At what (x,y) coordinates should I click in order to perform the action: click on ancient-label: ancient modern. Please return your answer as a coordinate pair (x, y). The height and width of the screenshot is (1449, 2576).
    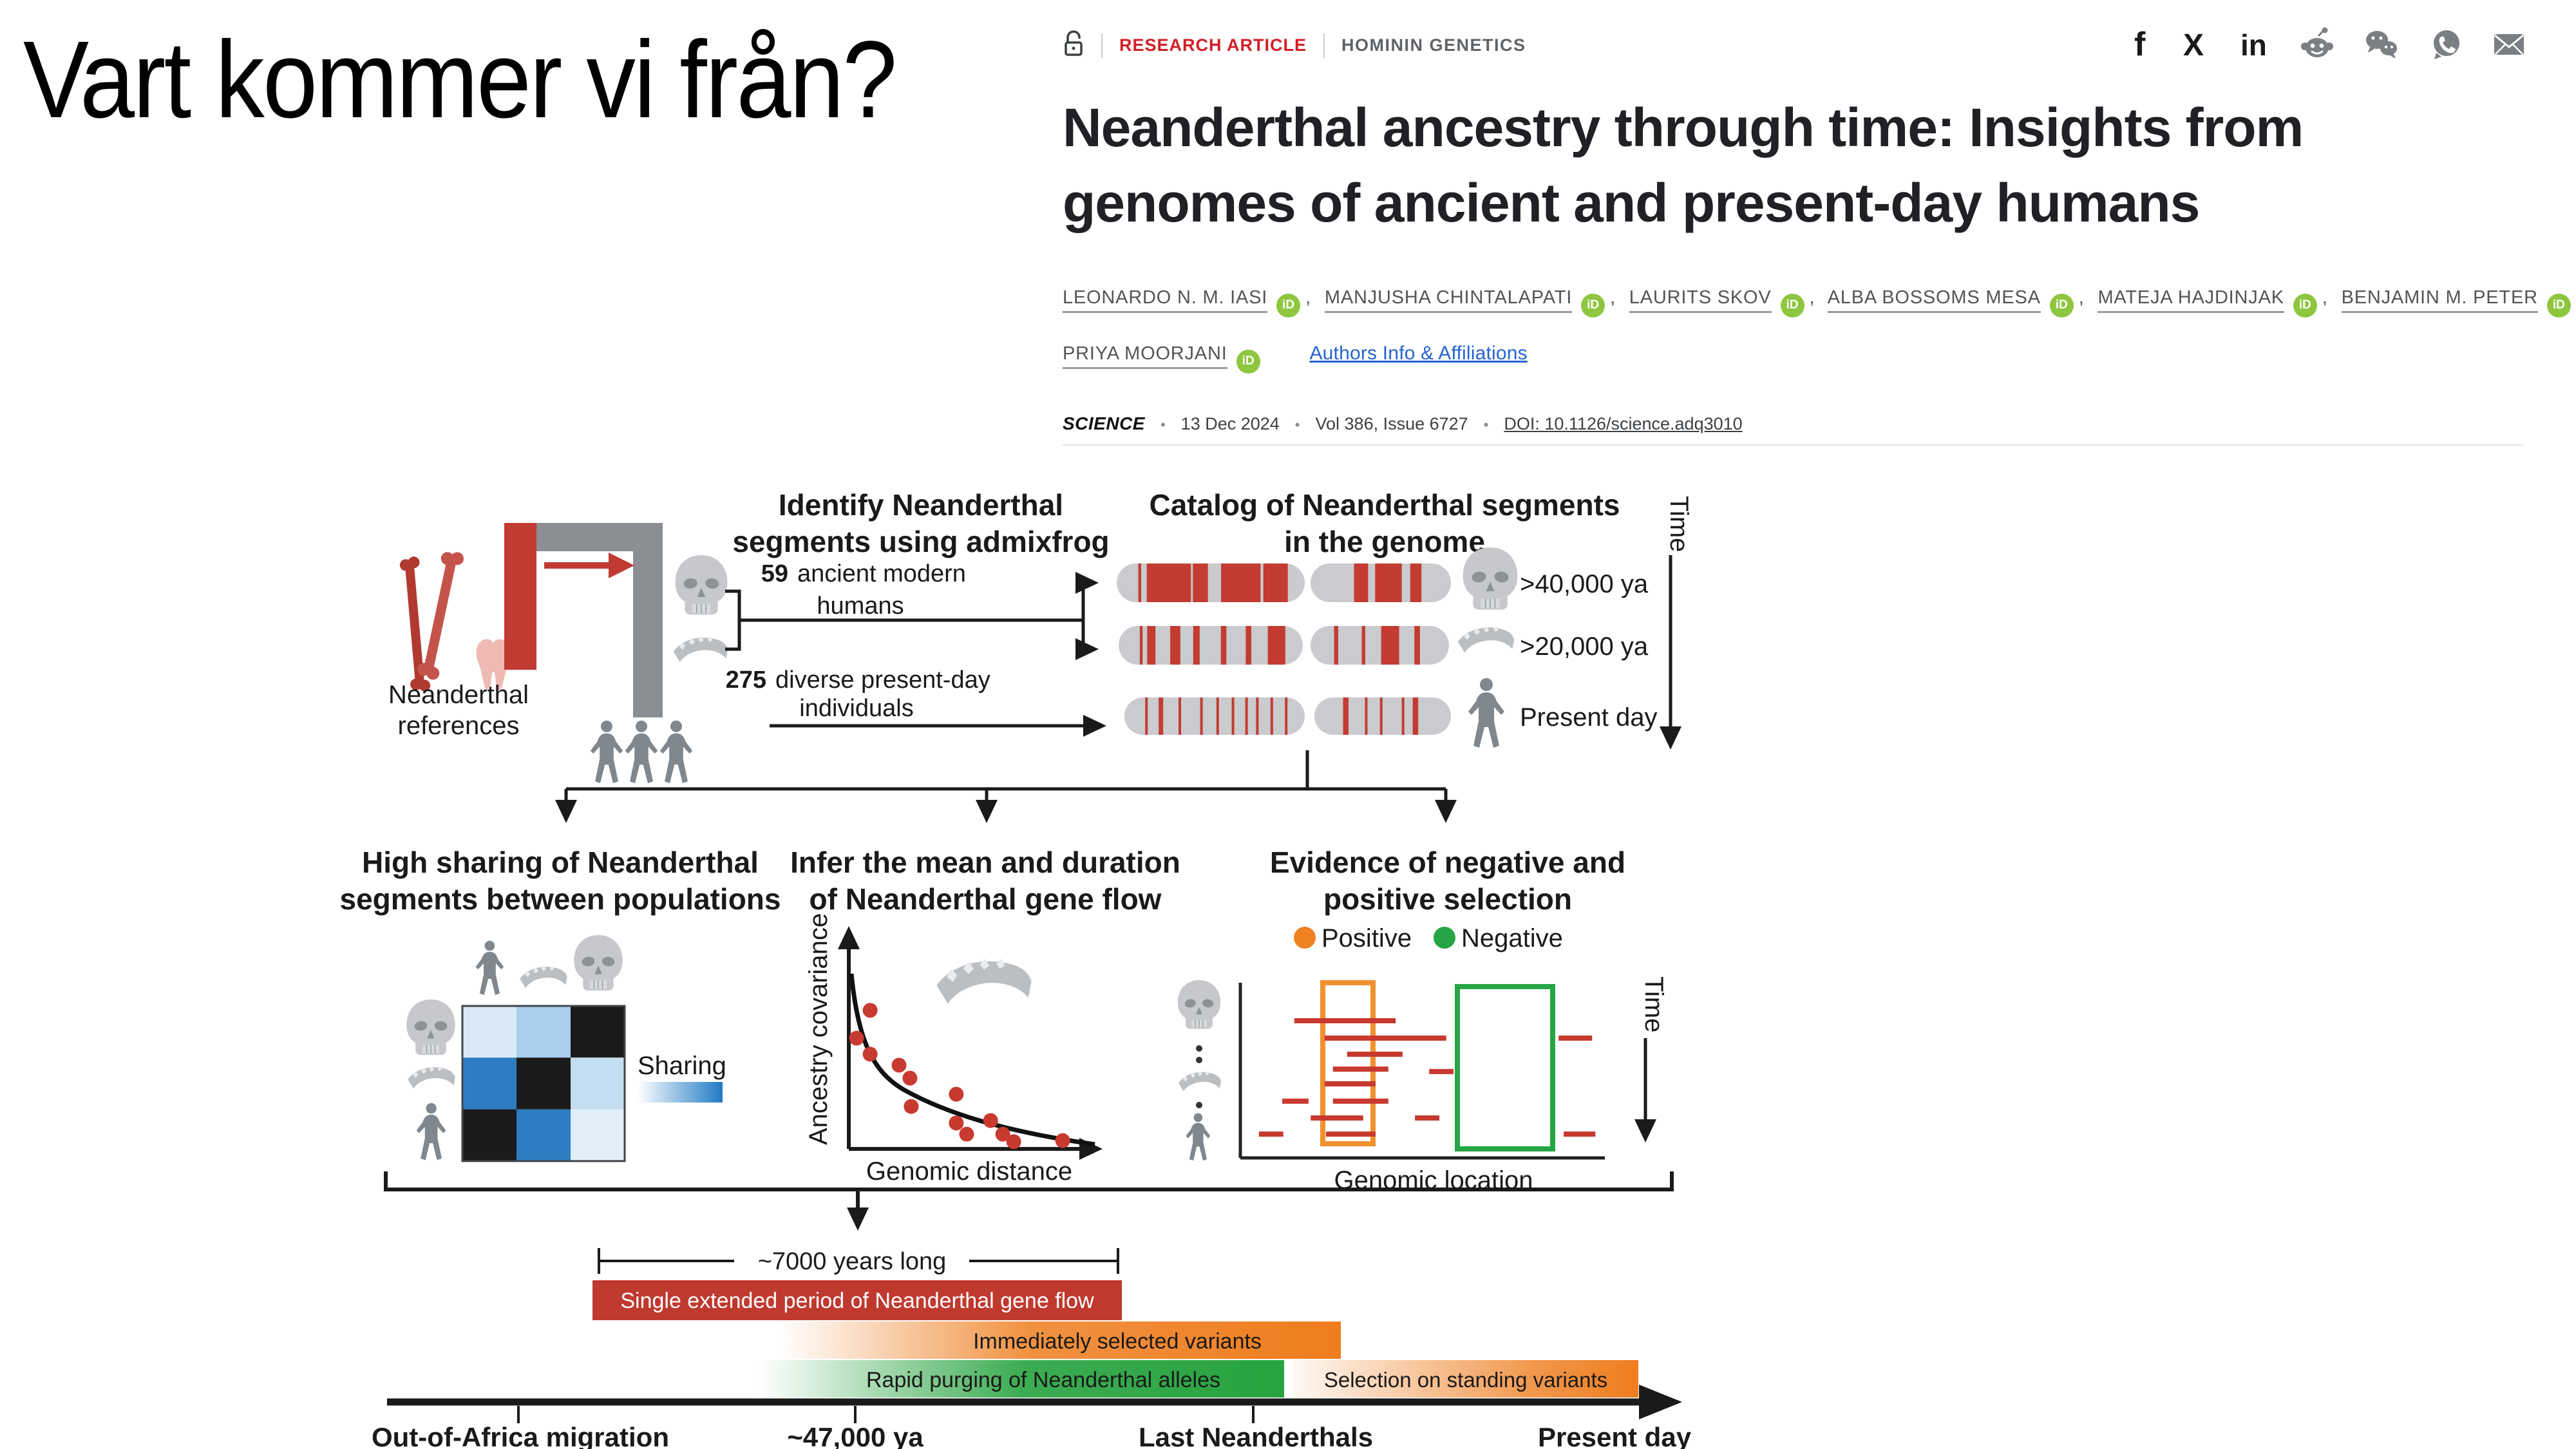
    Looking at the image, I should click on (881, 573).